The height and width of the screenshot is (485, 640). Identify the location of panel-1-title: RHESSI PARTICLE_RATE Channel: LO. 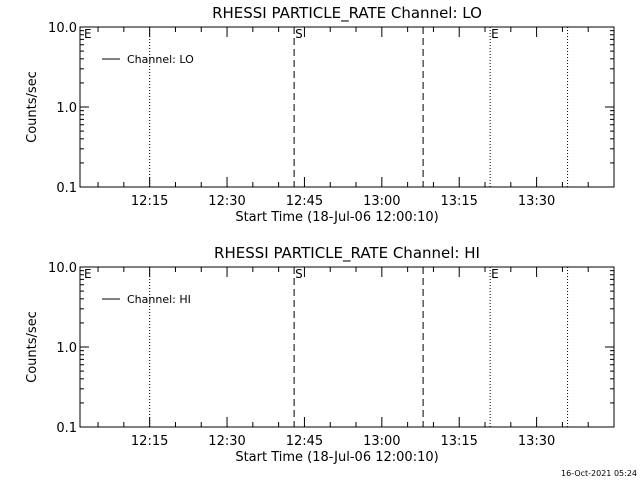
(347, 13).